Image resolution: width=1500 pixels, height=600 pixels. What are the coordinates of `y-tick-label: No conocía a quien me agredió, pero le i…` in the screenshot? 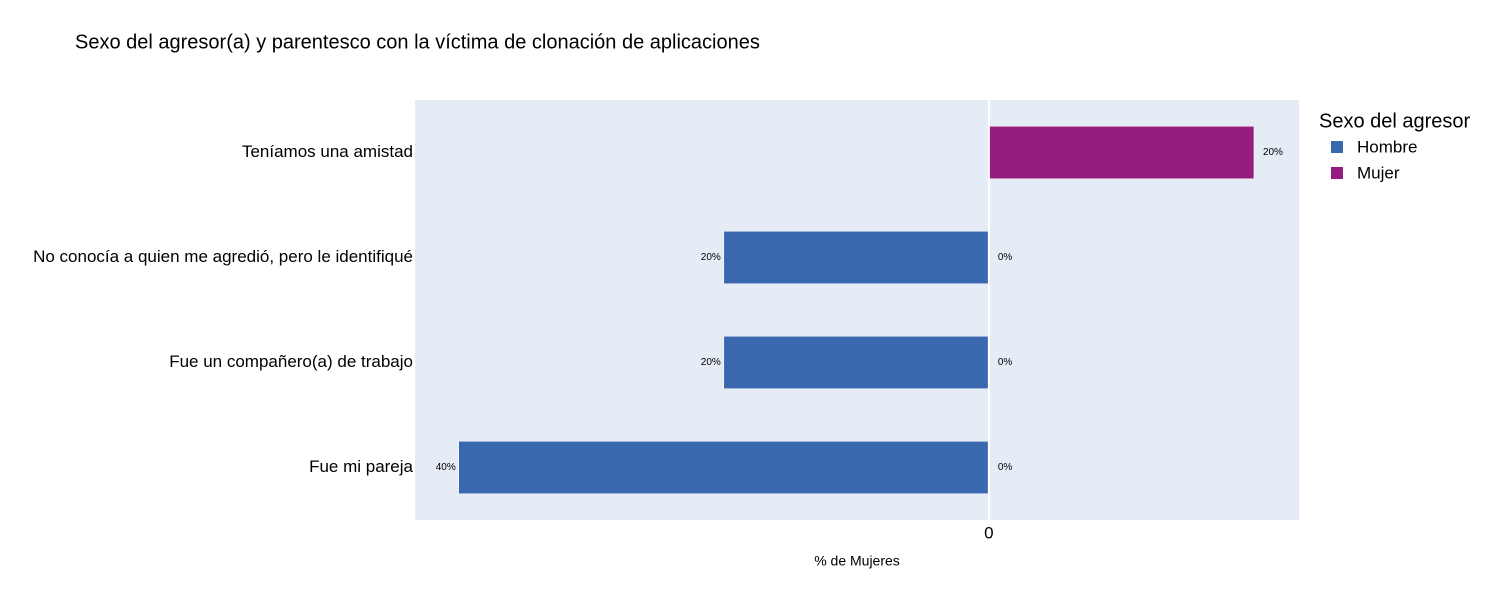 It's located at (223, 256).